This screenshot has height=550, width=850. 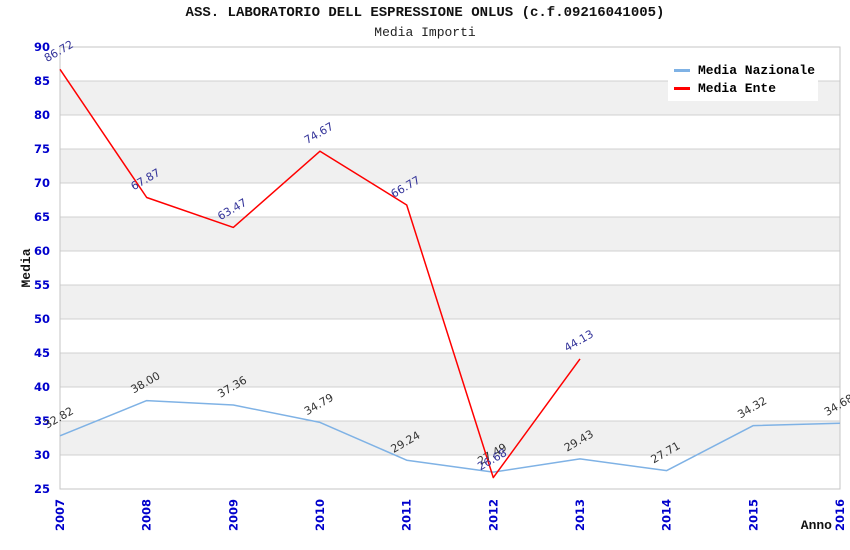 What do you see at coordinates (757, 70) in the screenshot?
I see `legend-item-label: Media Nazionale` at bounding box center [757, 70].